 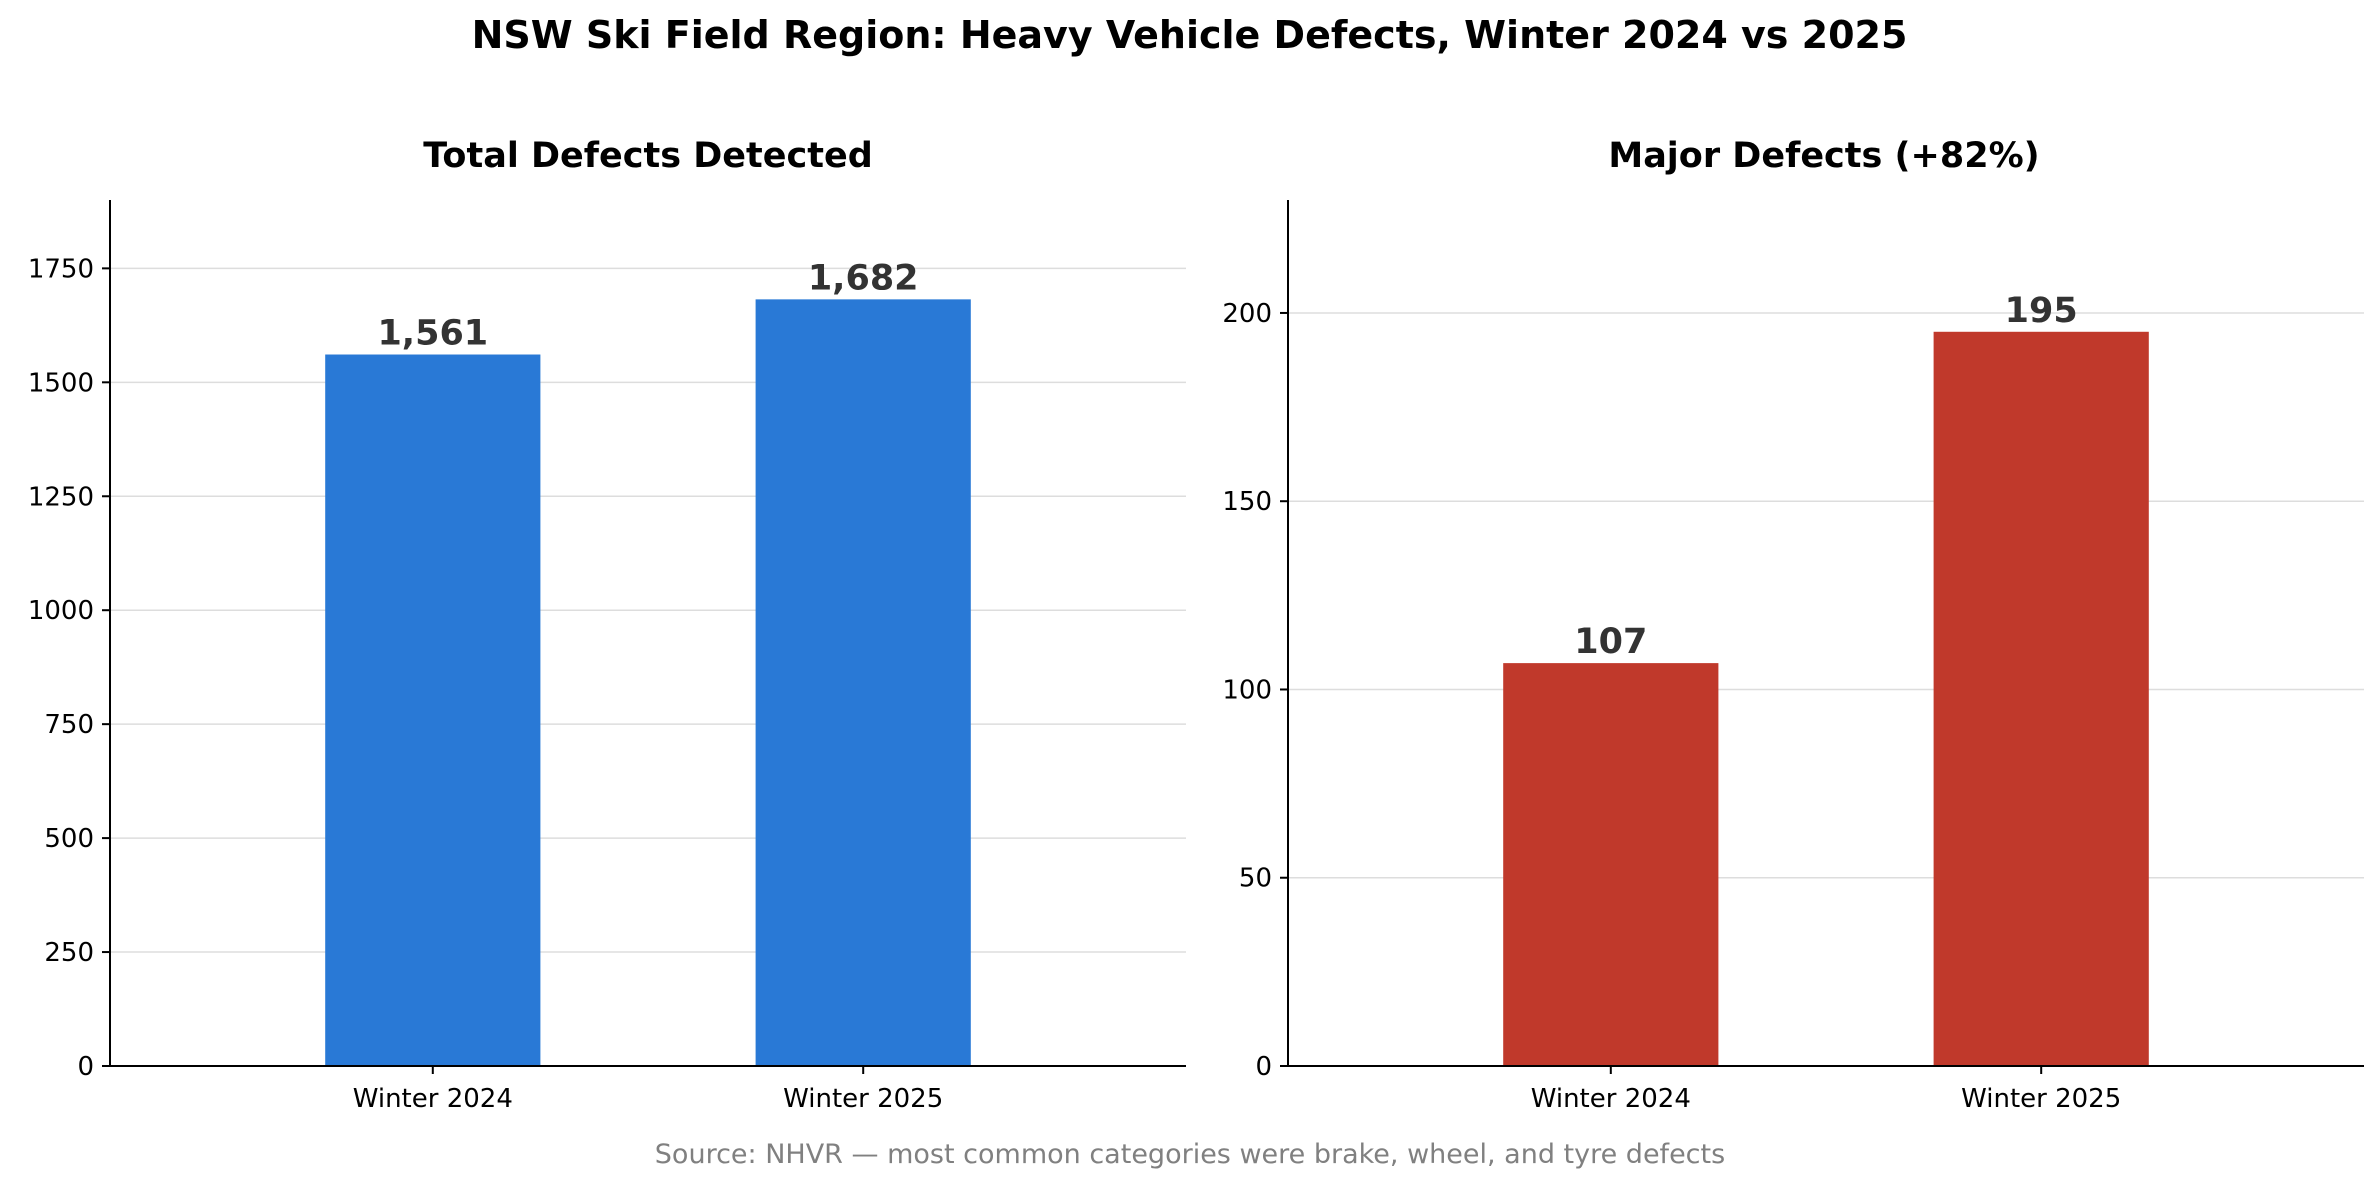 What do you see at coordinates (2041, 311) in the screenshot?
I see `data-label: 195` at bounding box center [2041, 311].